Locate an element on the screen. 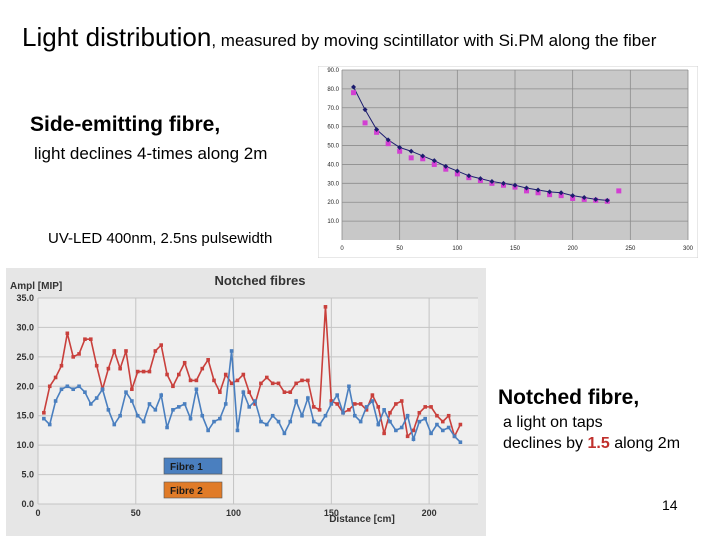 The width and height of the screenshot is (720, 540). chart2-legend-fibre2-label: Fibre 2 is located at coordinates (186, 491).